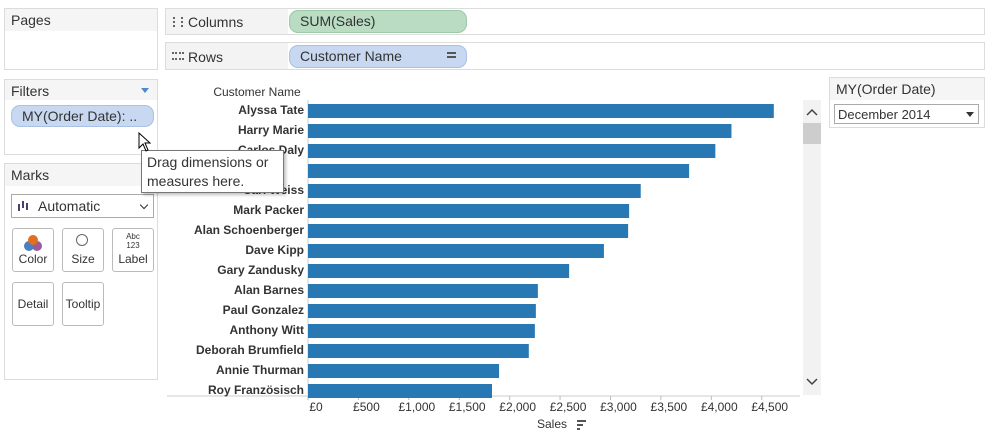 This screenshot has height=439, width=992. Describe the element at coordinates (884, 114) in the screenshot. I see `quick-filter-value: December 2014` at that location.